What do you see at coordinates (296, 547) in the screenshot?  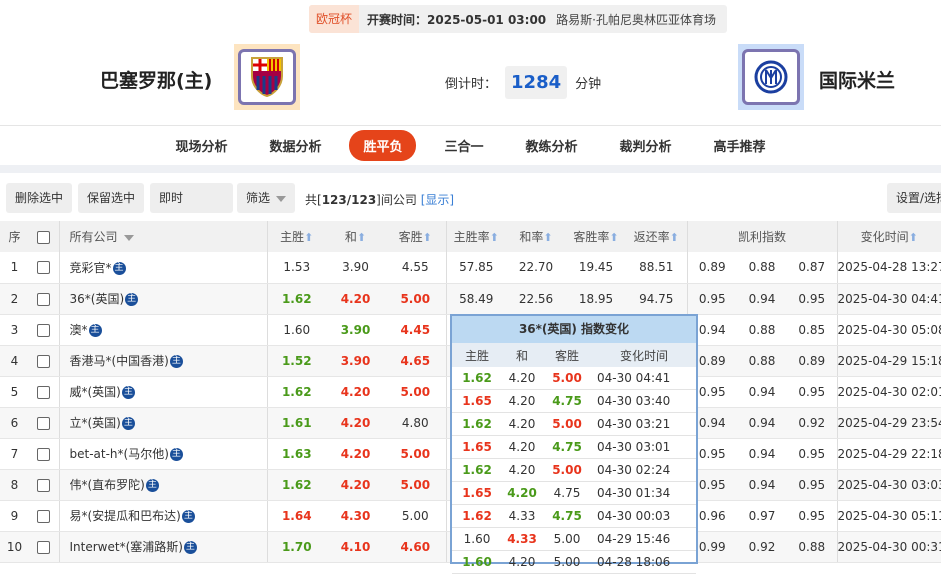 I see `odds-value: 1.70` at bounding box center [296, 547].